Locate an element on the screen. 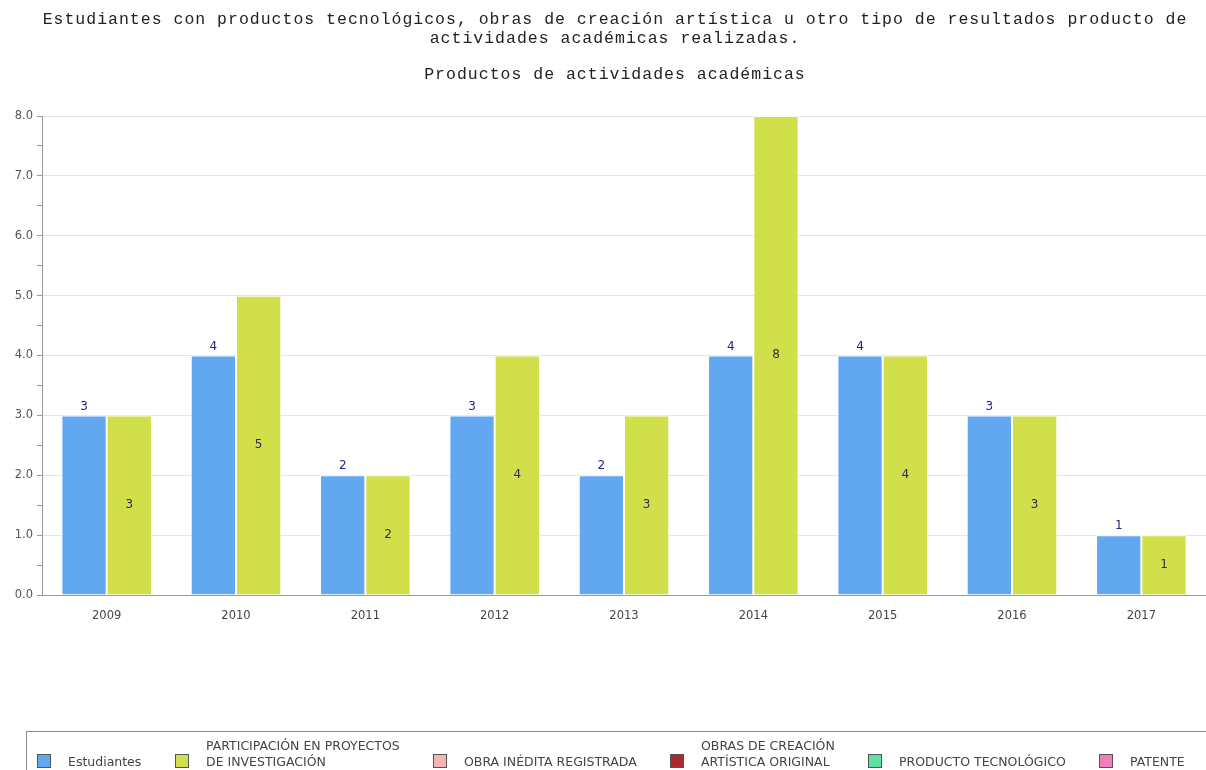 The width and height of the screenshot is (1206, 770). chart-subtitle: Productos de actividades académicas is located at coordinates (615, 74).